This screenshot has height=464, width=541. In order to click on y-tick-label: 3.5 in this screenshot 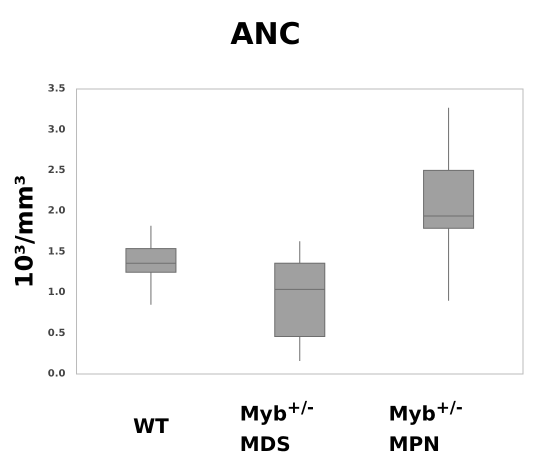, I will do `click(57, 89)`.